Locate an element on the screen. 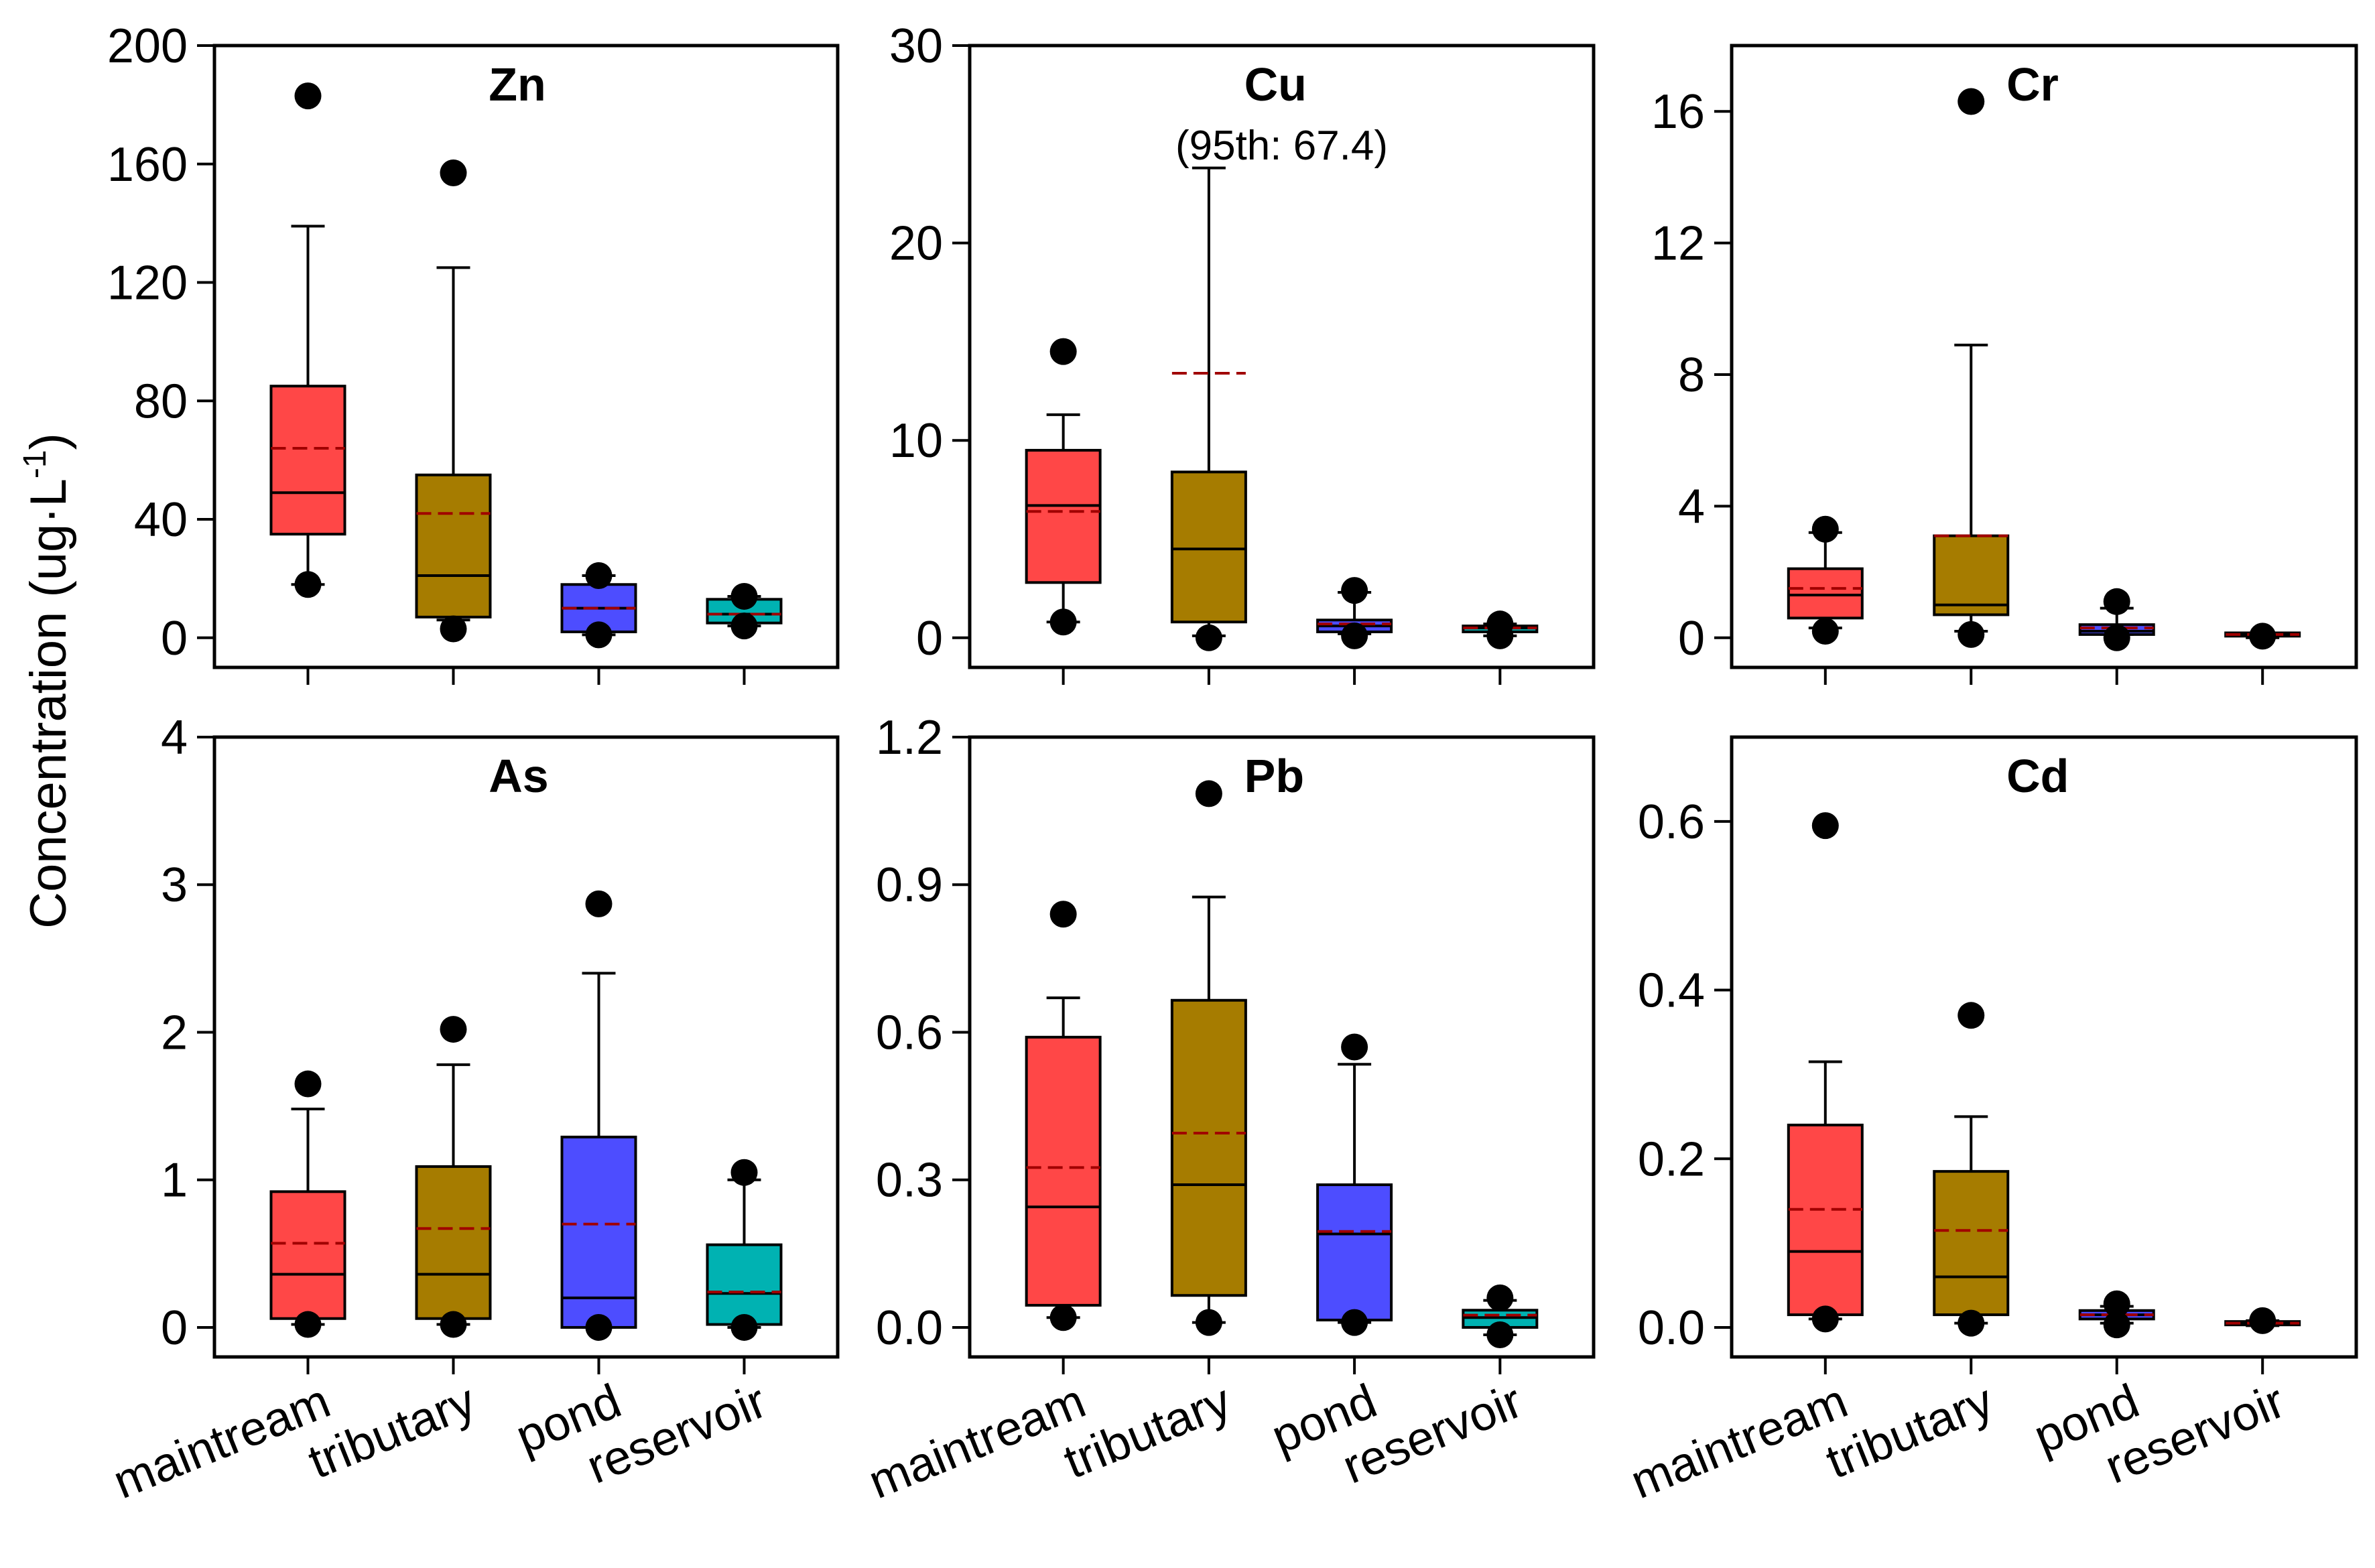 This screenshot has height=1568, width=2375. box-cd-tributary is located at coordinates (1971, 1169).